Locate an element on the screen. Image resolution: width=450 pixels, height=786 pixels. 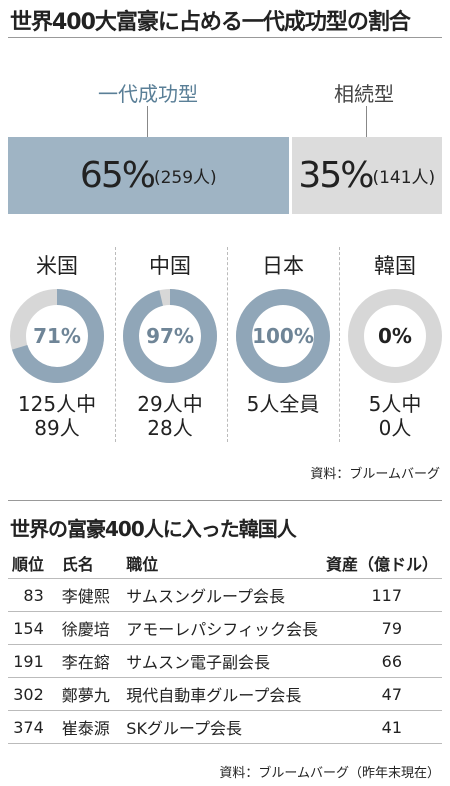
cell-rank: 191 is located at coordinates (33, 661).